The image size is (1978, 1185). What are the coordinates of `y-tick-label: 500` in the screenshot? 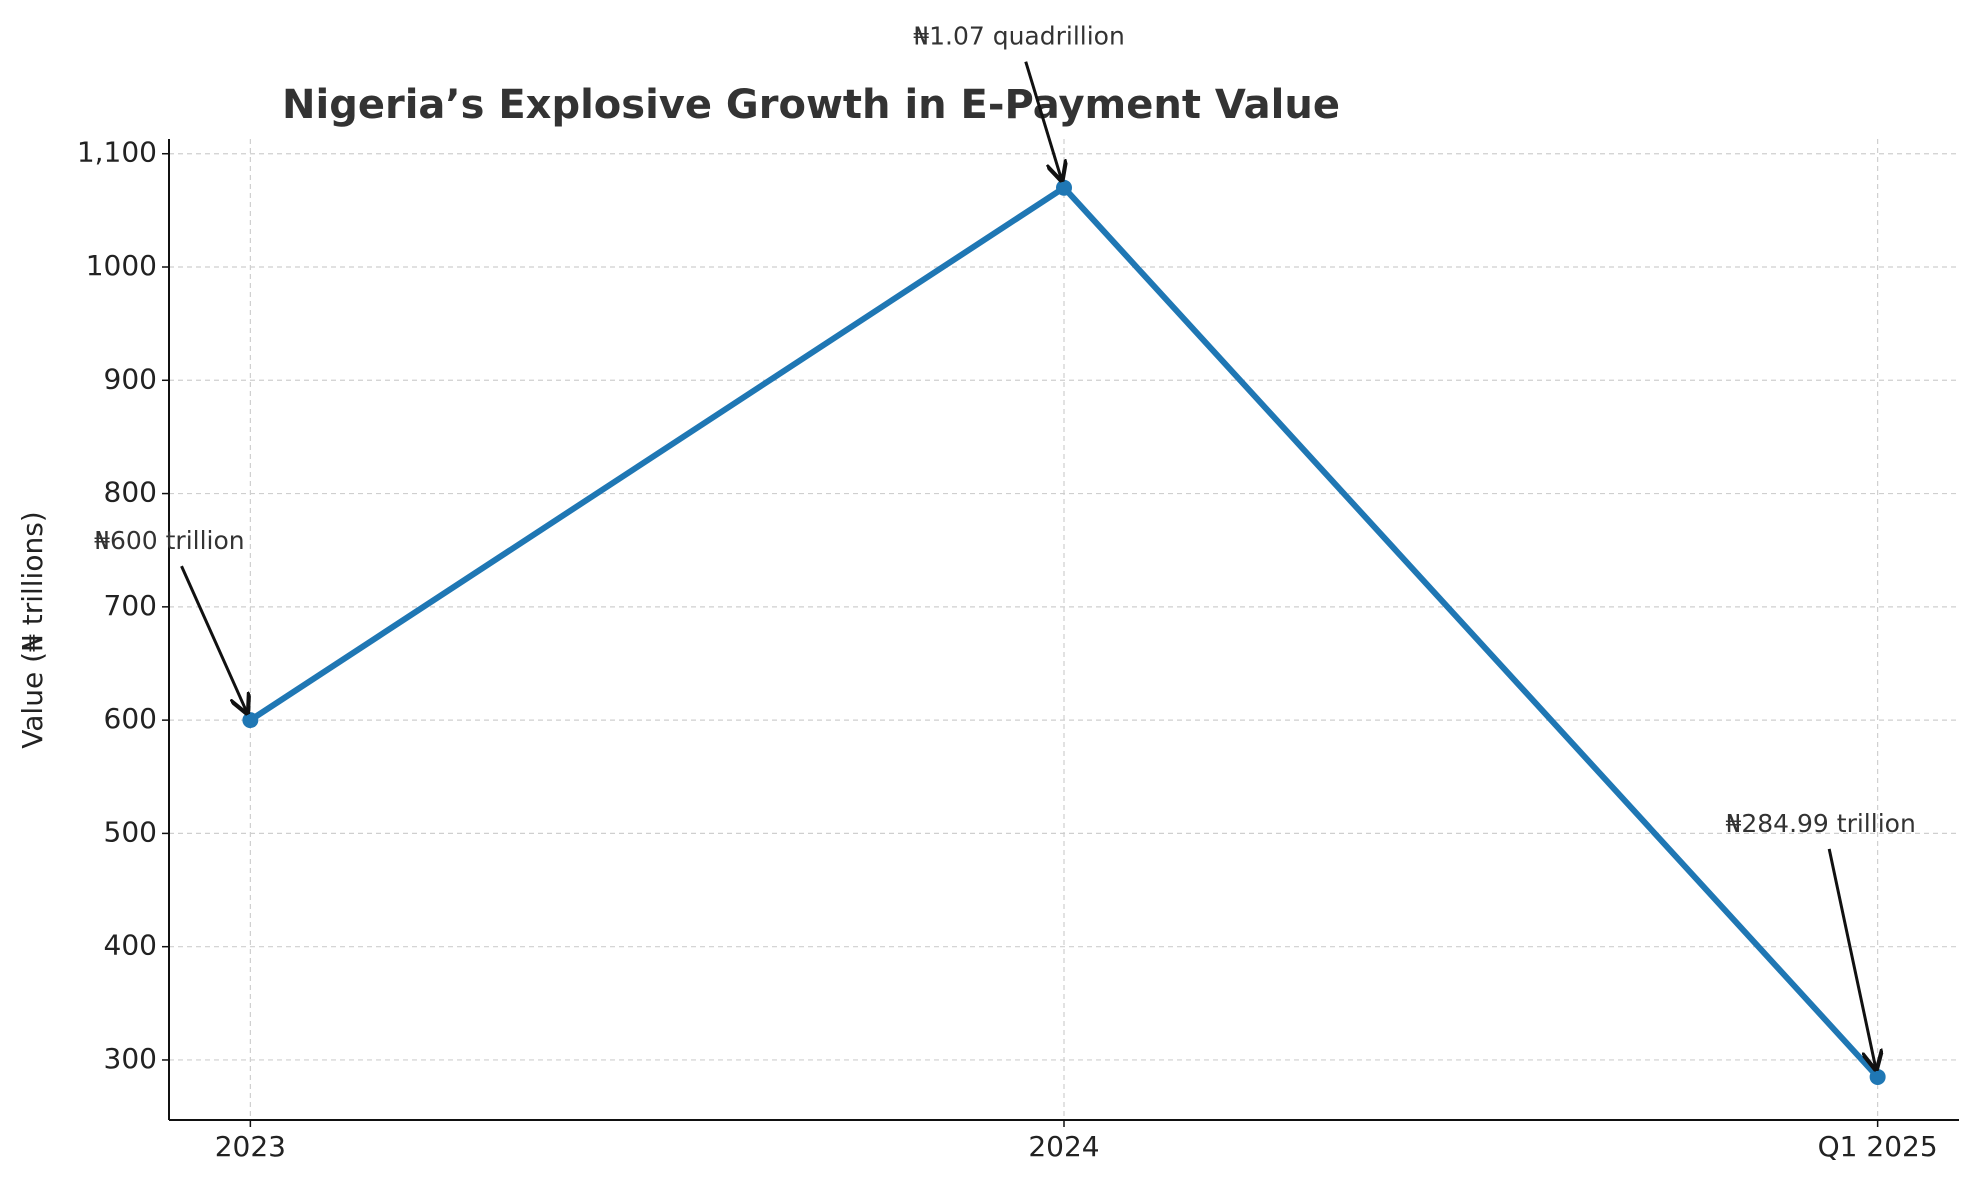 It's located at (130, 831).